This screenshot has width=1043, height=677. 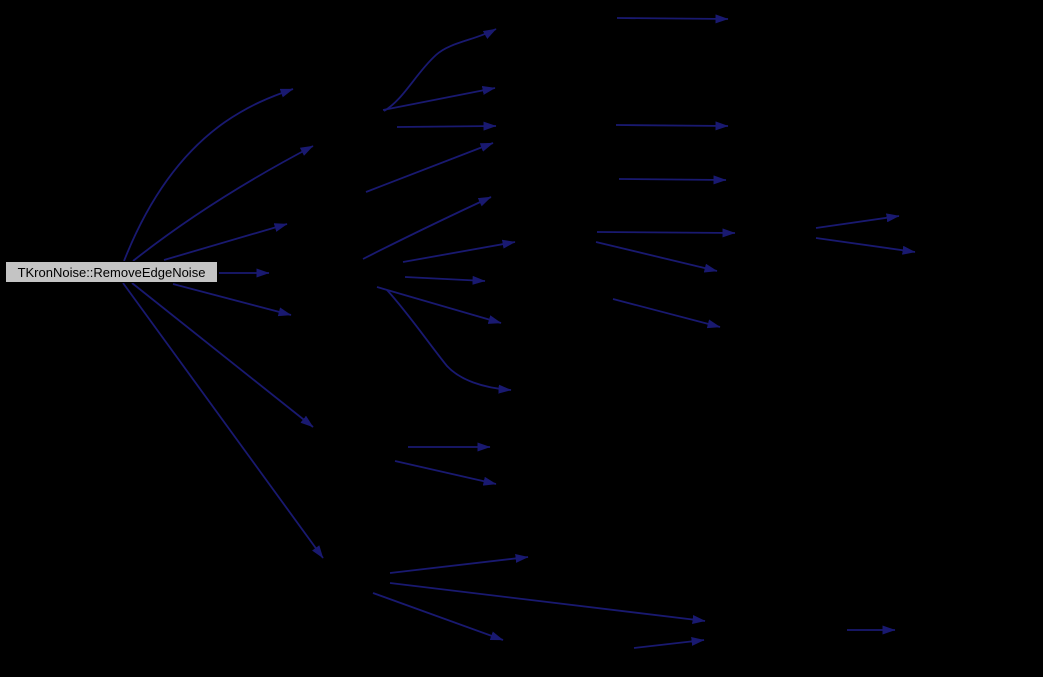 I want to click on node-label: TKronNoise::RemoveEdgeNoise, so click(x=111, y=272).